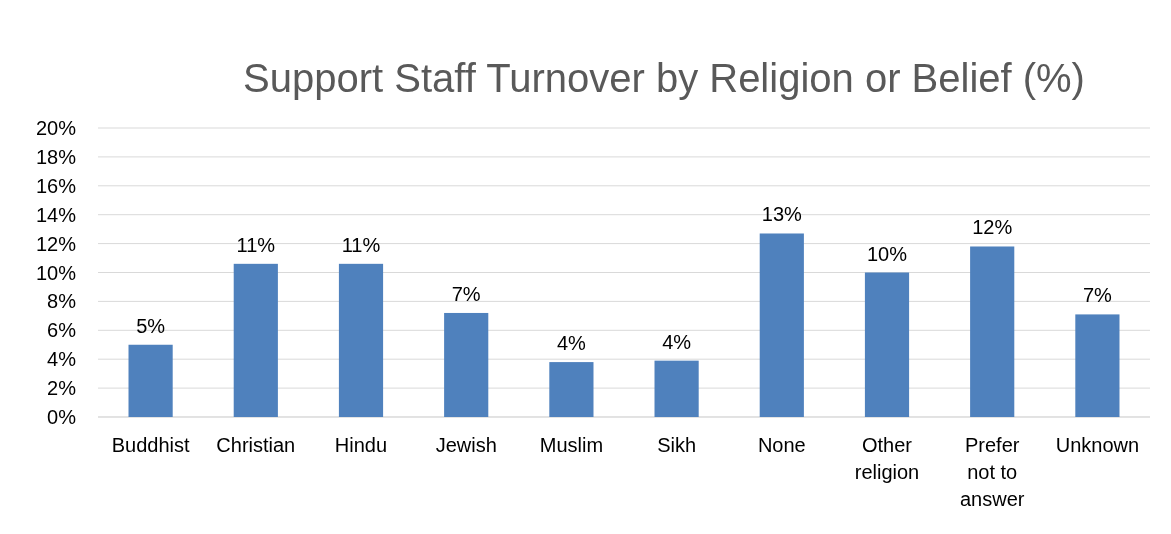 The width and height of the screenshot is (1171, 534). I want to click on y-tick-label: 14%, so click(56, 214).